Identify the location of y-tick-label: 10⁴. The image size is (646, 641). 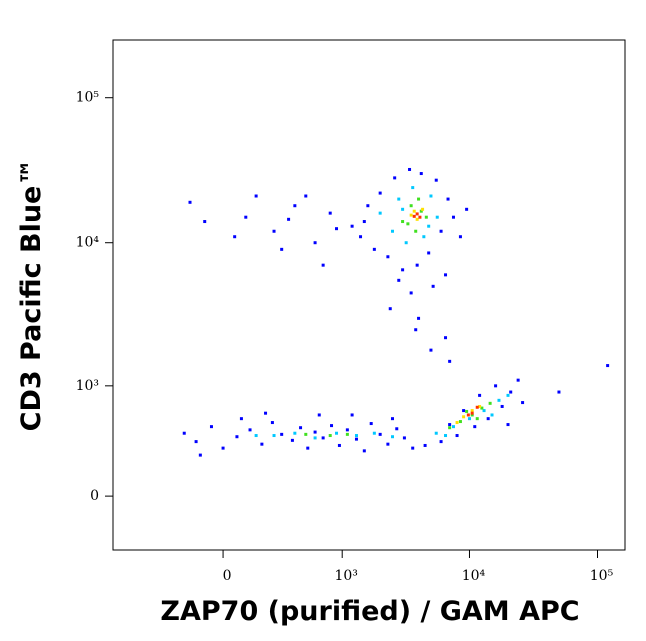
(88, 243).